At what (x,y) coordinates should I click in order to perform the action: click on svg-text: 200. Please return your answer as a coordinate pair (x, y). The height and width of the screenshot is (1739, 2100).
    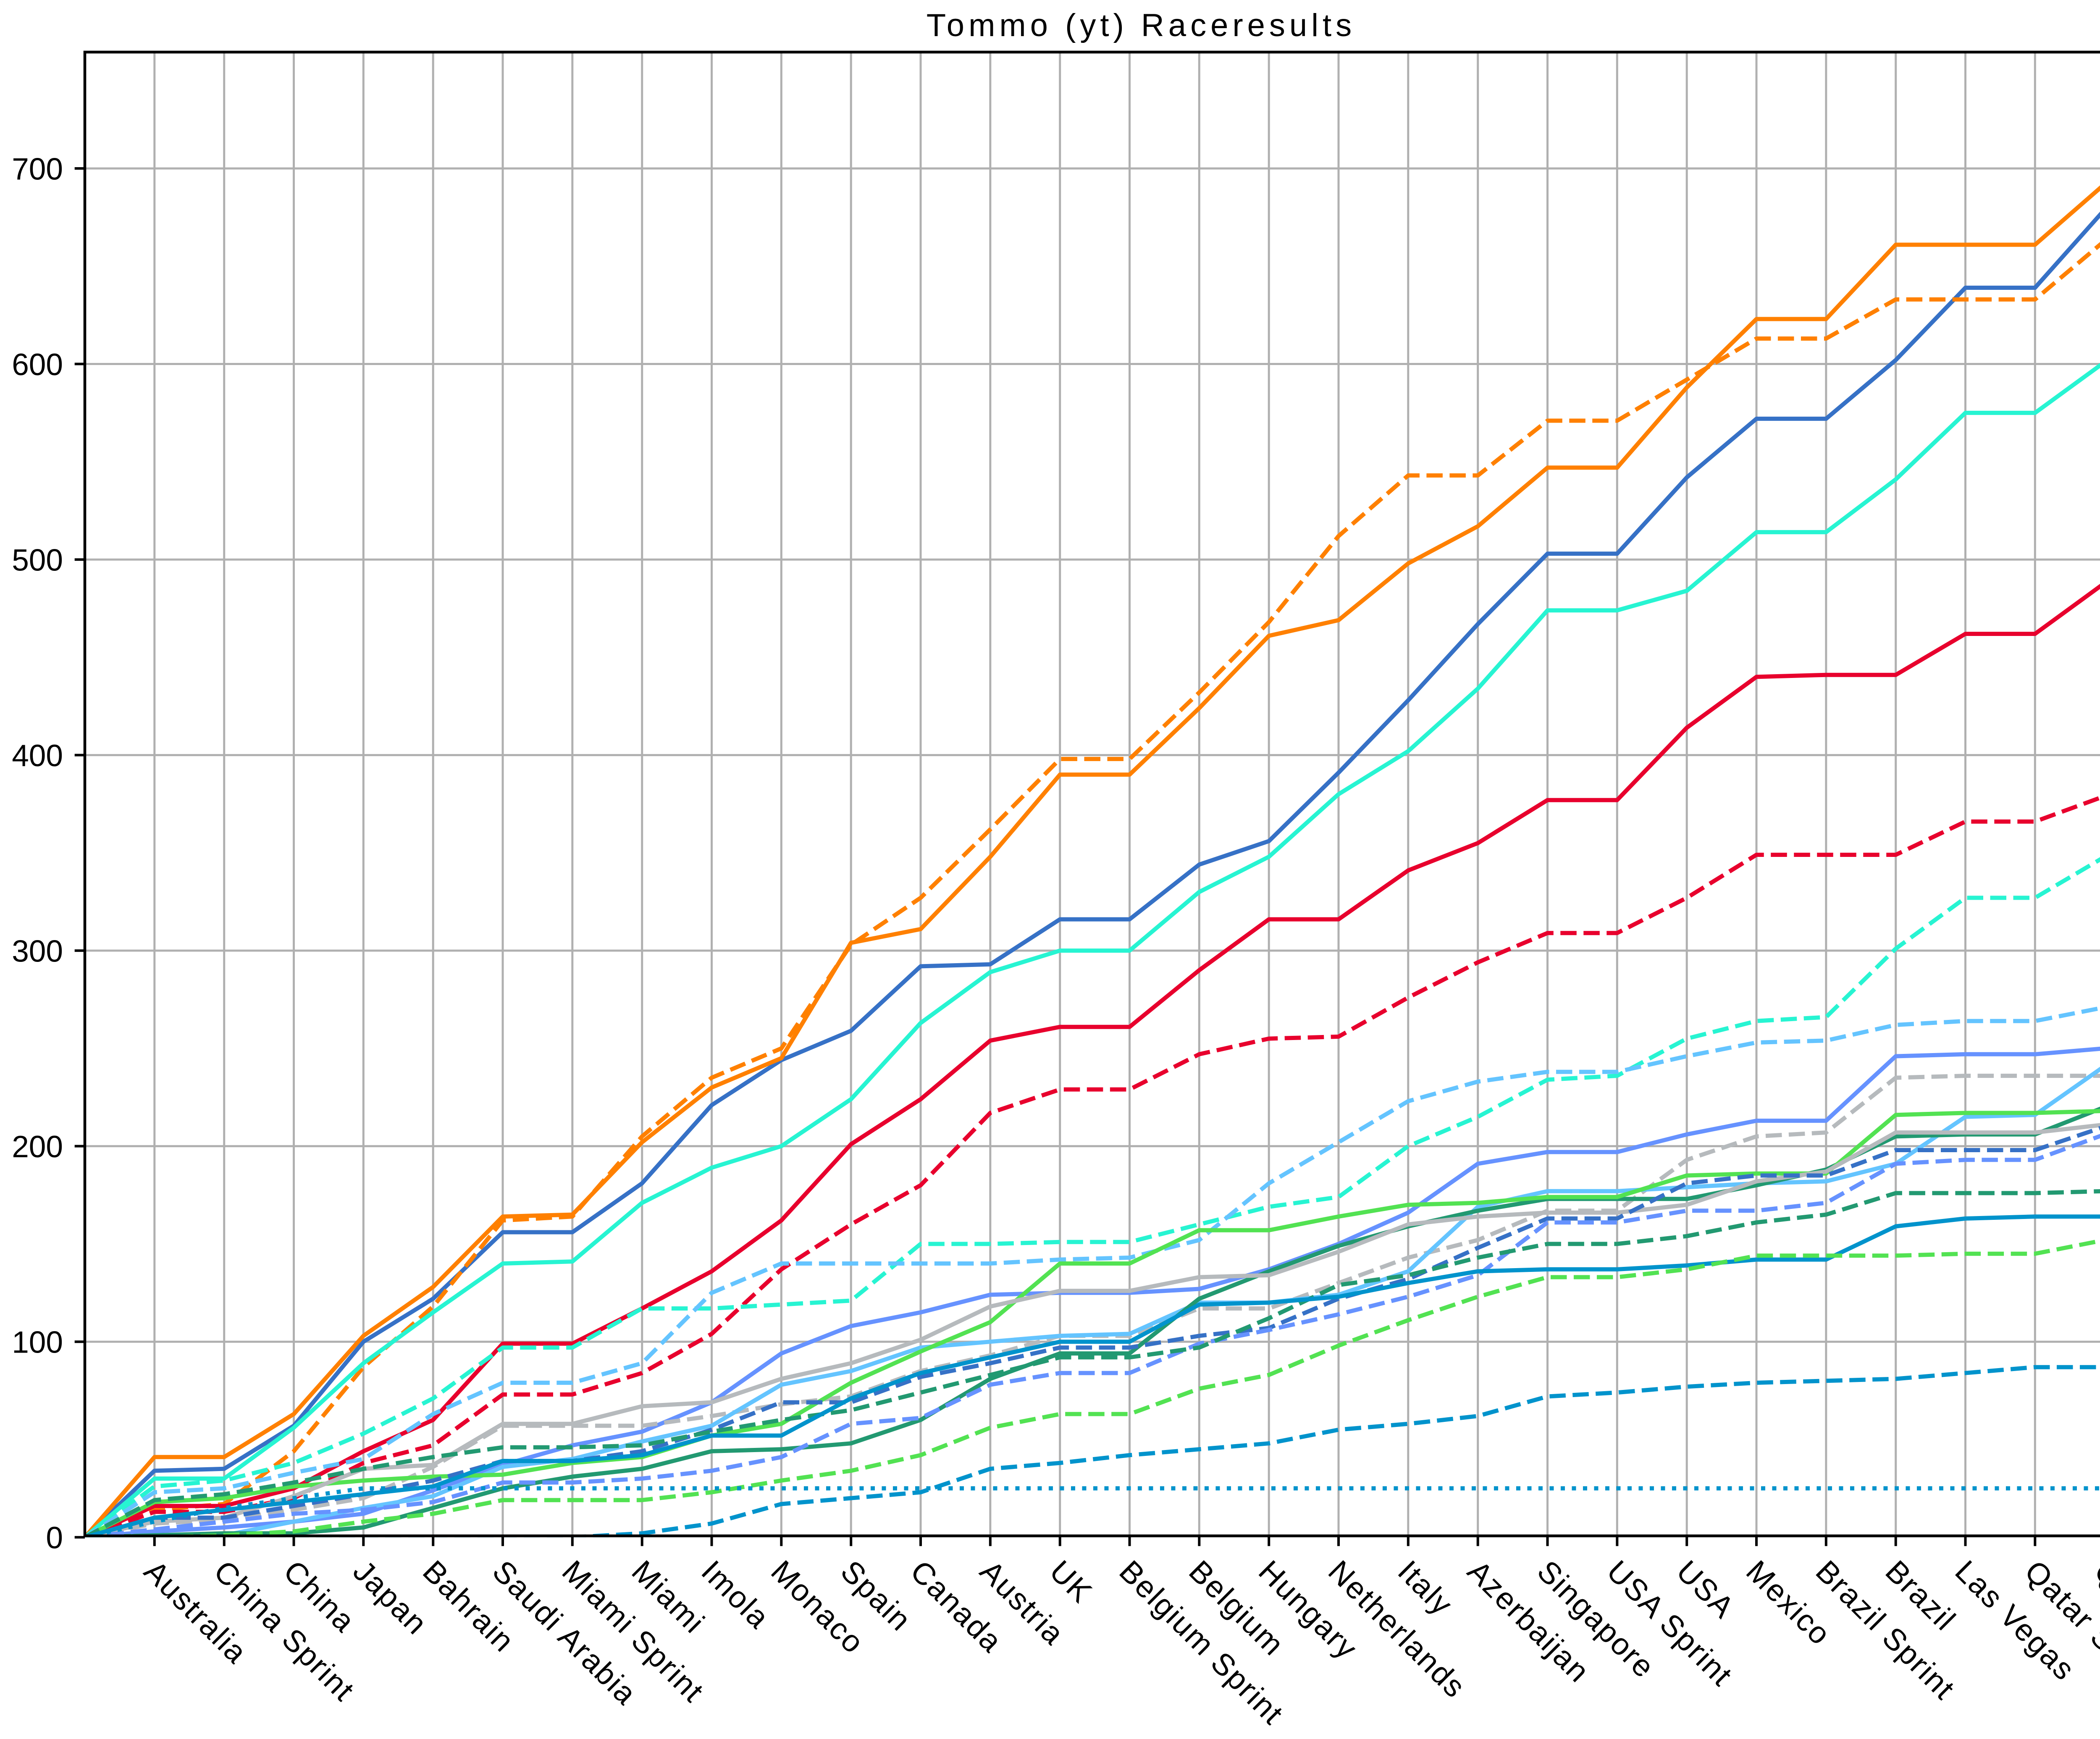
    Looking at the image, I should click on (37, 1147).